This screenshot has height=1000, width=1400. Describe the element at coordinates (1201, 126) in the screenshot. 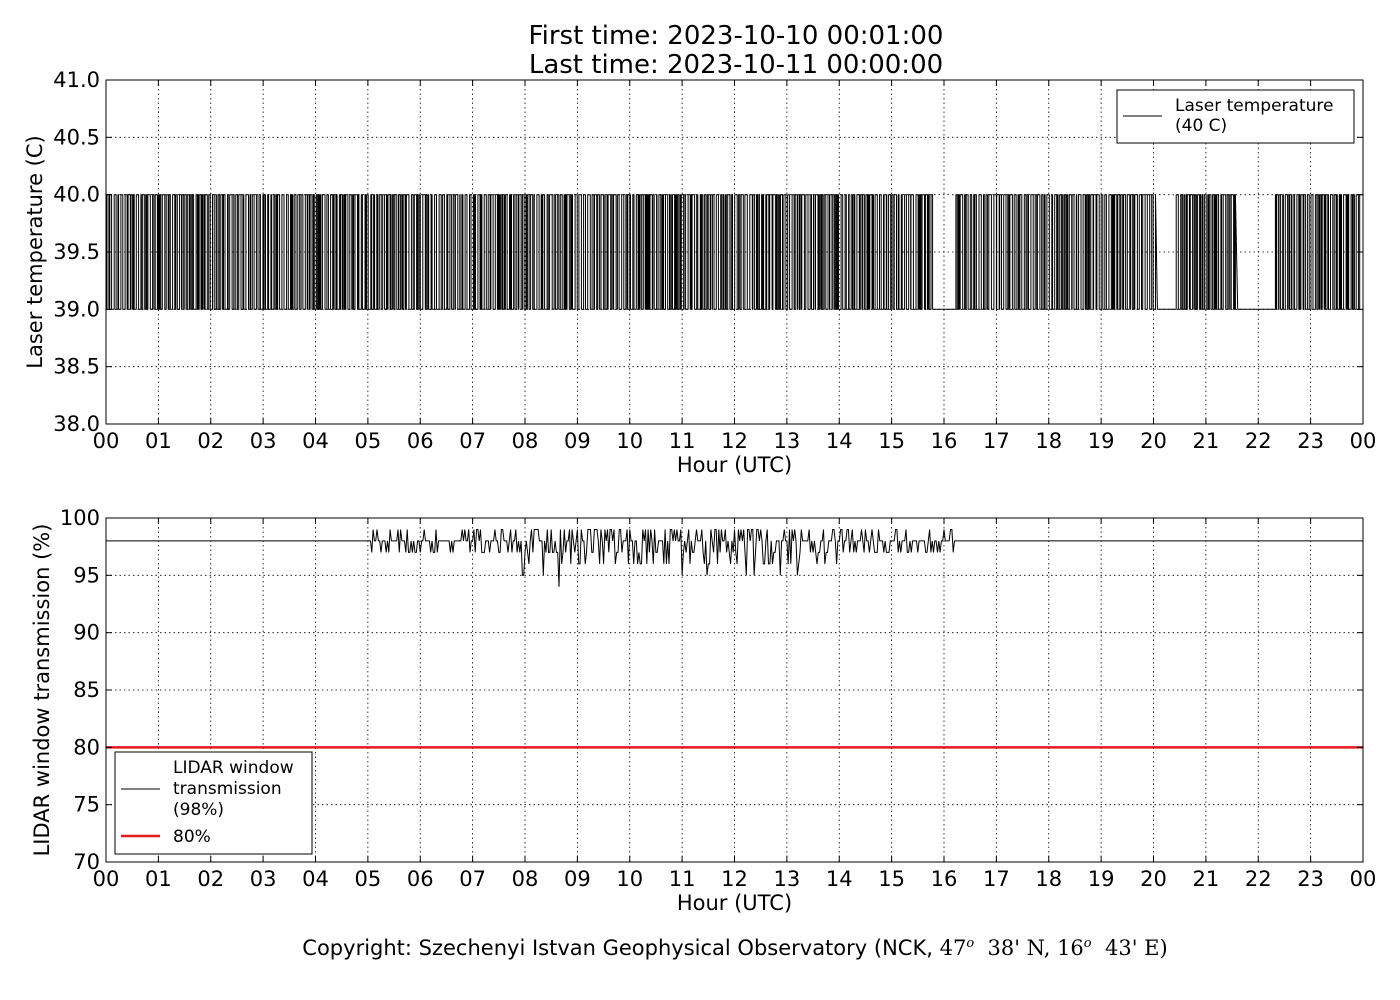

I see `legend-entry-label: (40 C)` at that location.